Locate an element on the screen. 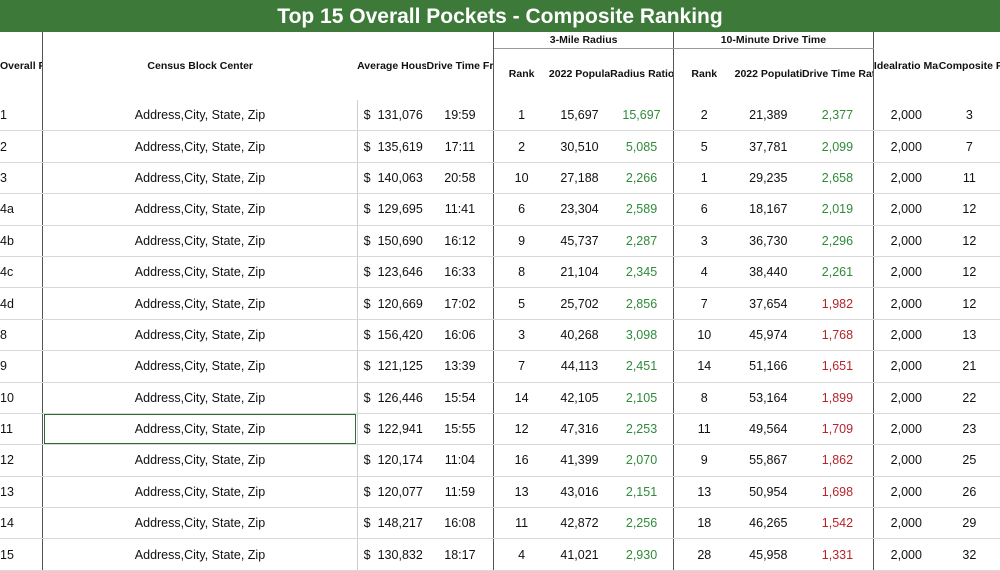 The width and height of the screenshot is (1000, 571). cell-radius-pop: 25,702 is located at coordinates (579, 303).